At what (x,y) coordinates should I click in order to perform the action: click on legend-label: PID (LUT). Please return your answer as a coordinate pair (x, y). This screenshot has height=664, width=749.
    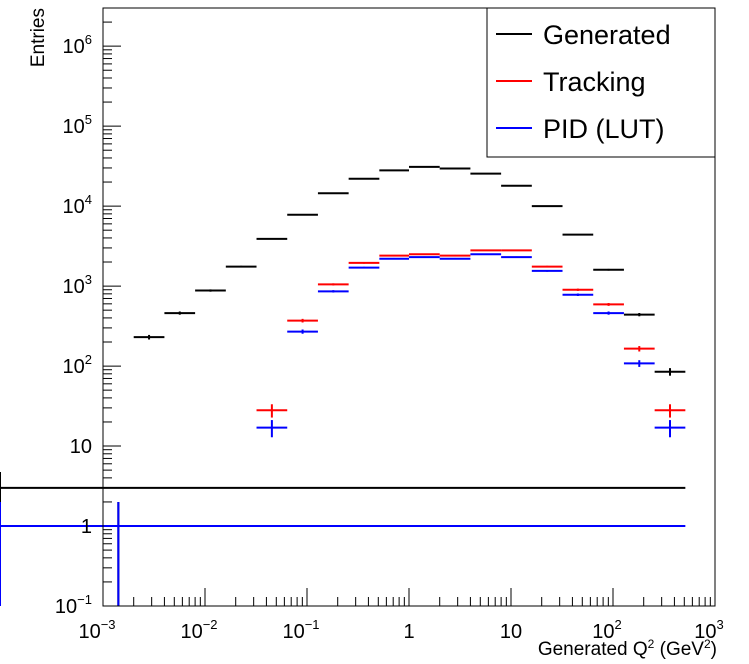
    Looking at the image, I should click on (604, 129).